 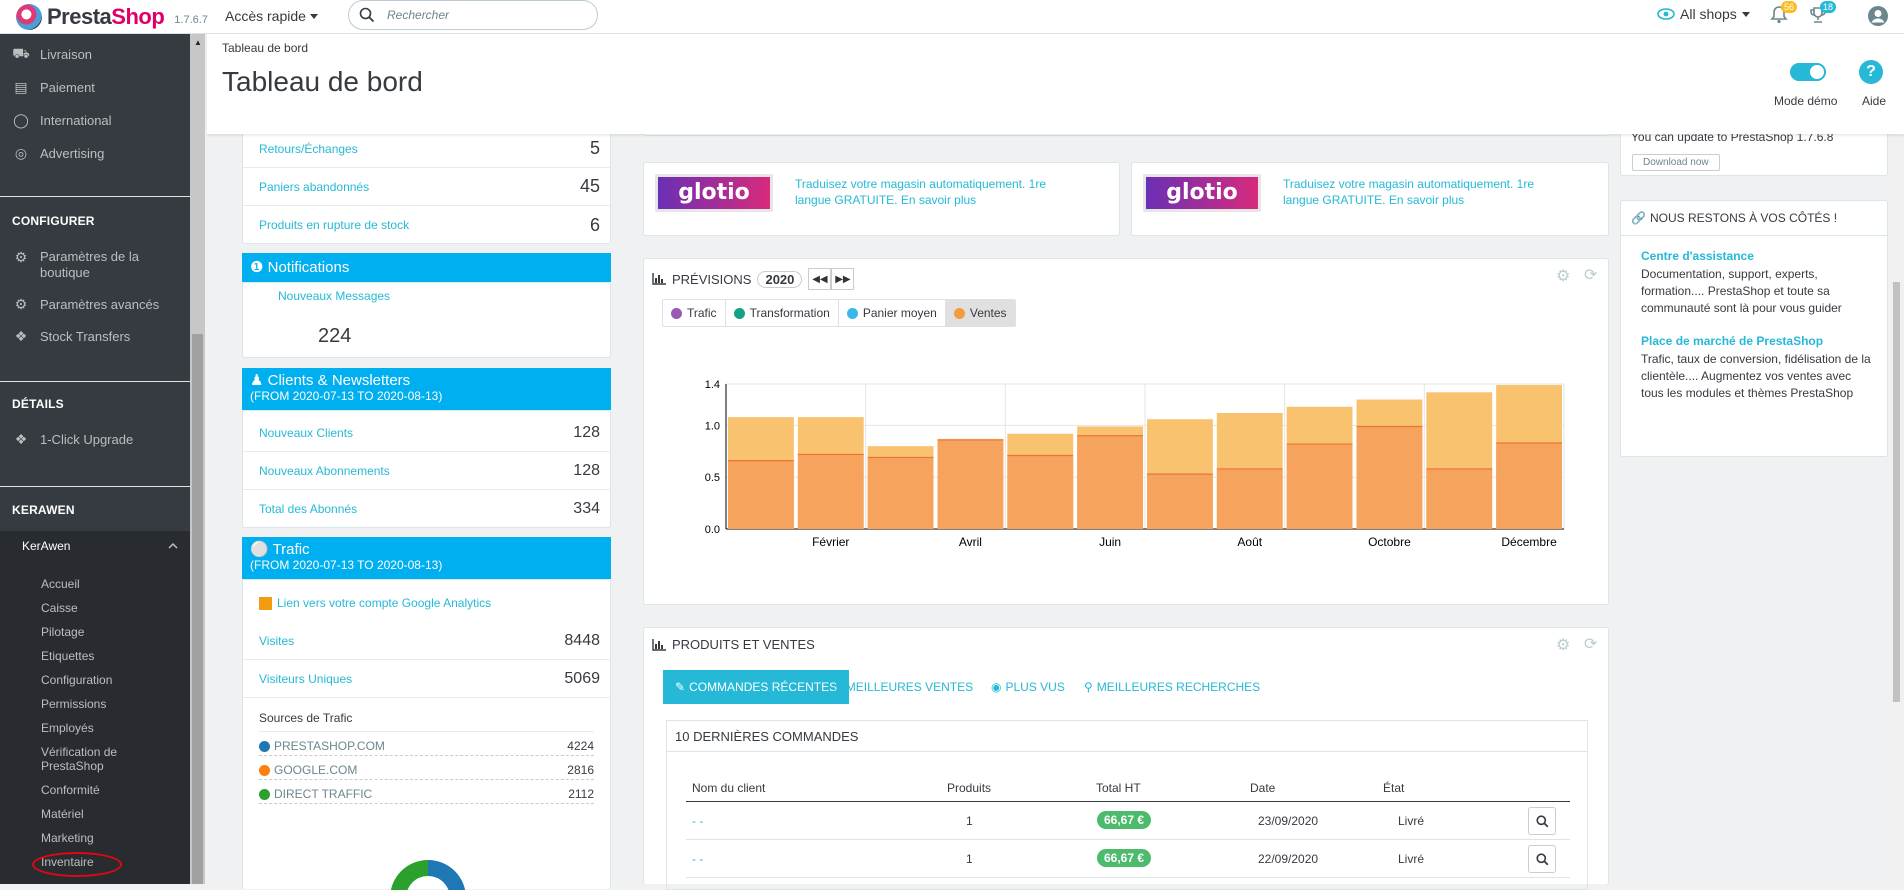 I want to click on forecast-title: PRÉVISIONS, so click(x=712, y=279).